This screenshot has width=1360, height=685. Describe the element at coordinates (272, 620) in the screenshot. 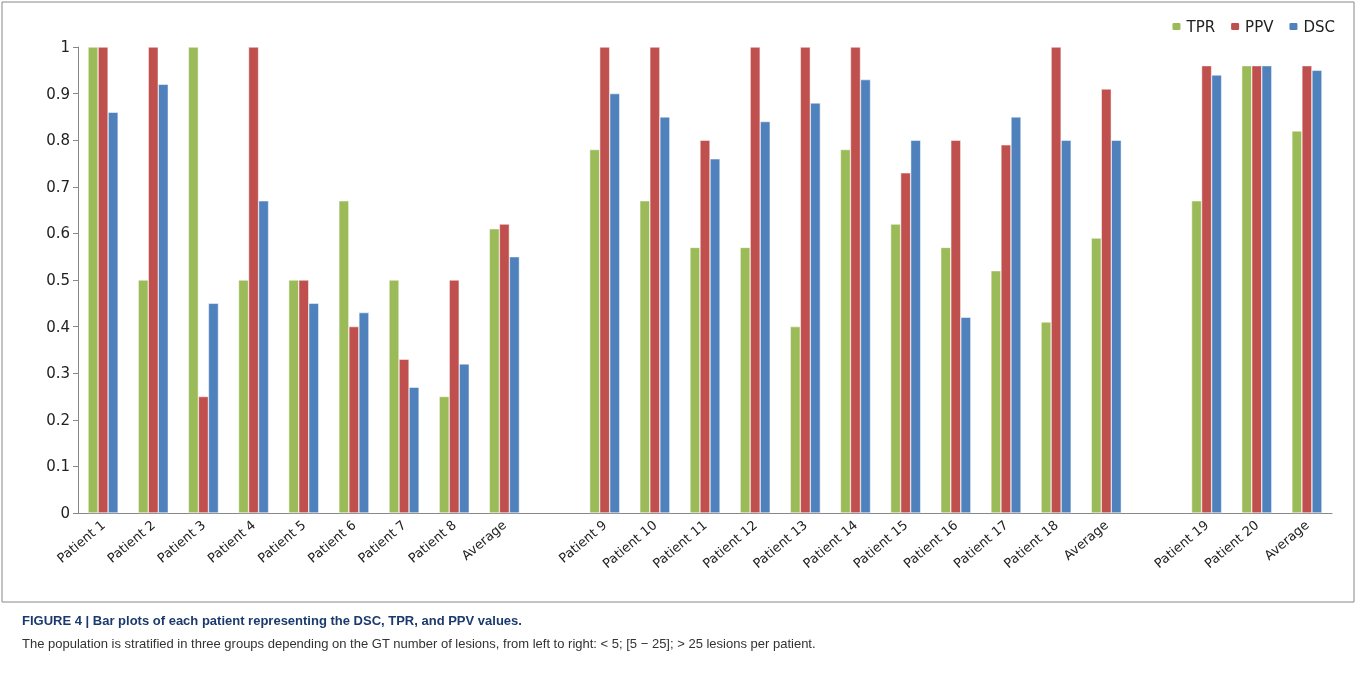

I see `caption: FIGURE 4 | Bar plots of each patient representing the DSC, TPR, and PPV values.` at that location.